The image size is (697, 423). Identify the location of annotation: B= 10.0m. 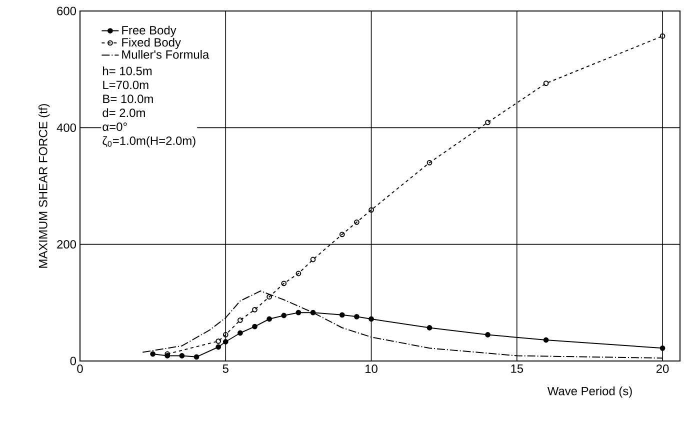
(128, 99).